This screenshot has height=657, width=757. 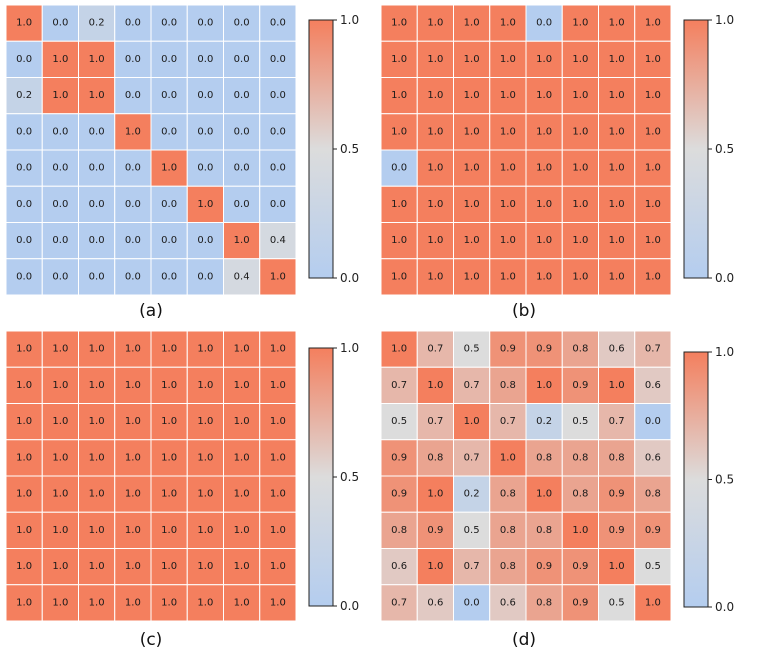 I want to click on colorbar-tick-label: 1.0, so click(x=349, y=20).